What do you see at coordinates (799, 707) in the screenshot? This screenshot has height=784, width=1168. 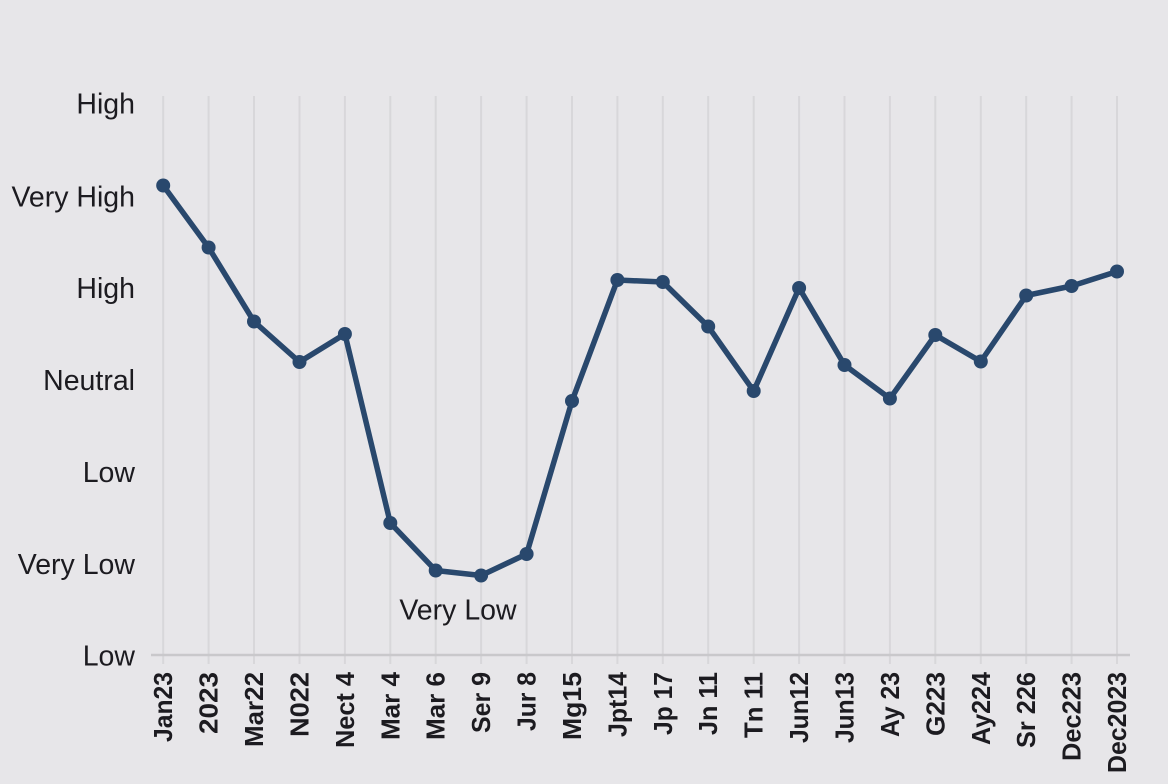 I see `svg-text: Jun12` at bounding box center [799, 707].